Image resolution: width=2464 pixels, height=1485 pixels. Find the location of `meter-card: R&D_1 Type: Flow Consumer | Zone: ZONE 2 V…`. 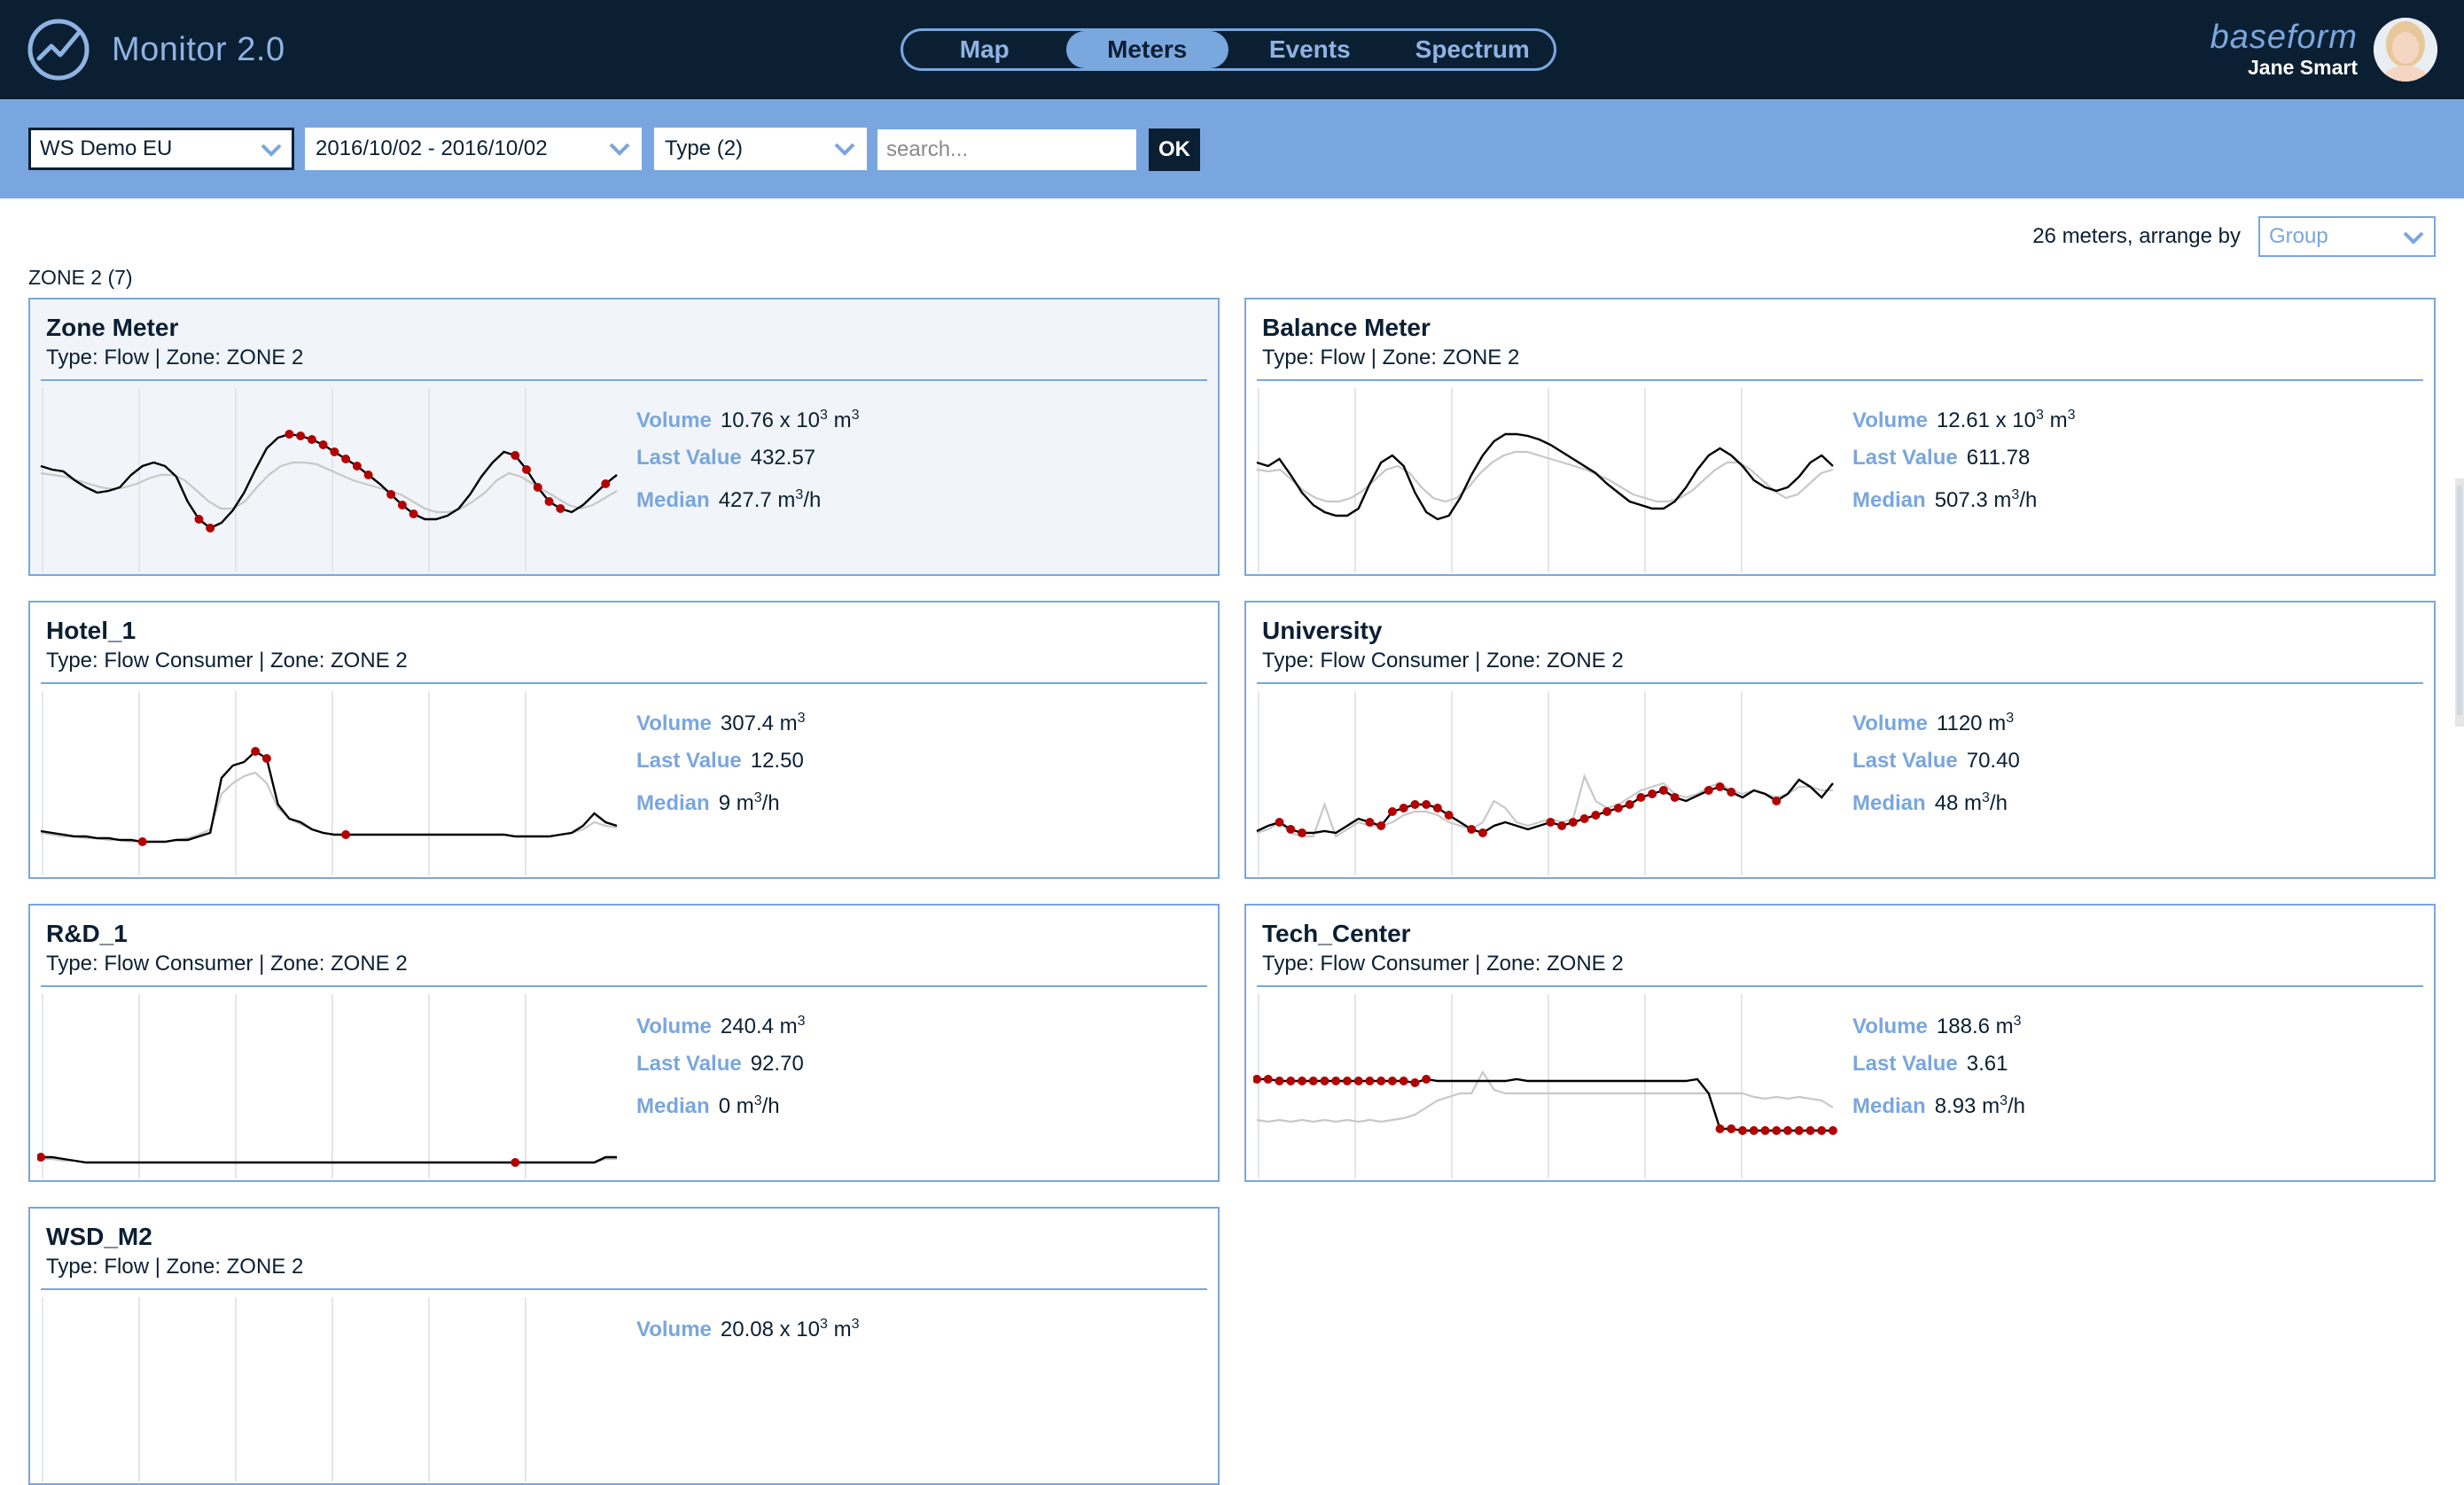

meter-card: R&D_1 Type: Flow Consumer | Zone: ZONE 2 V… is located at coordinates (624, 1043).